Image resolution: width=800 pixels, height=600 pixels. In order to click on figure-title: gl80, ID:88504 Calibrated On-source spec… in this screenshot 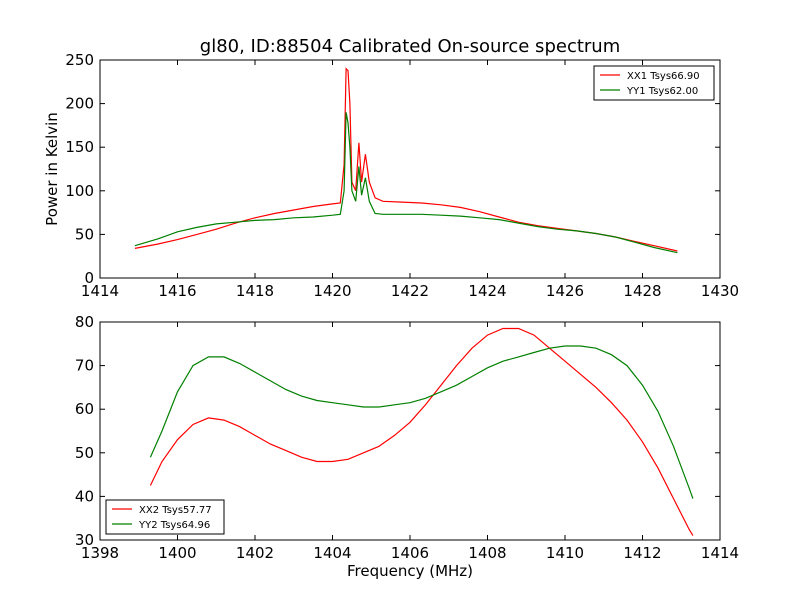, I will do `click(410, 46)`.